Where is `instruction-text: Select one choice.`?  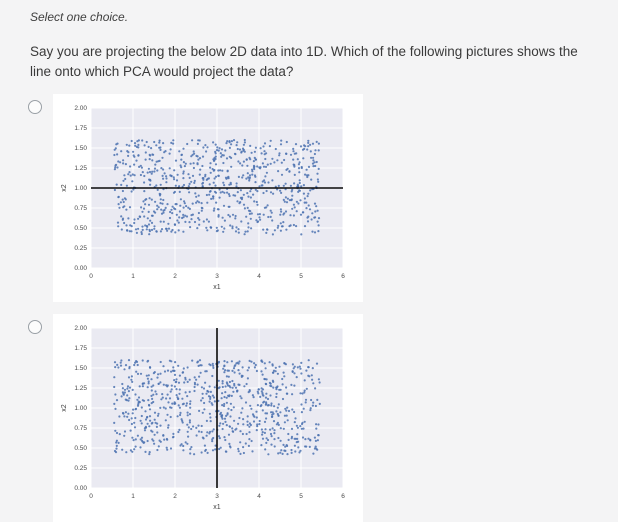
instruction-text: Select one choice. is located at coordinates (79, 17).